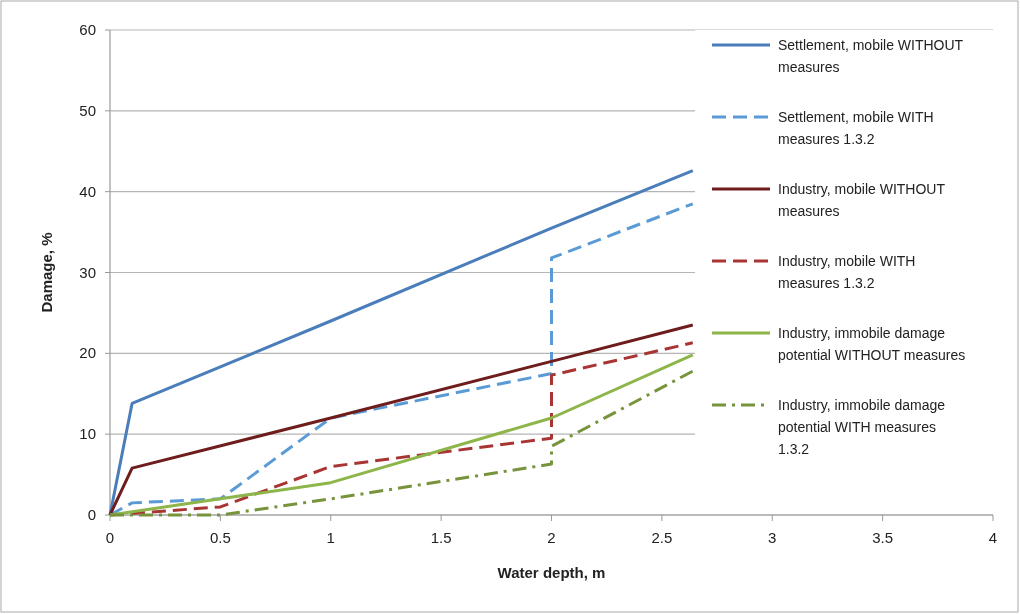  Describe the element at coordinates (220, 537) in the screenshot. I see `x-tick-label: 0.5` at that location.